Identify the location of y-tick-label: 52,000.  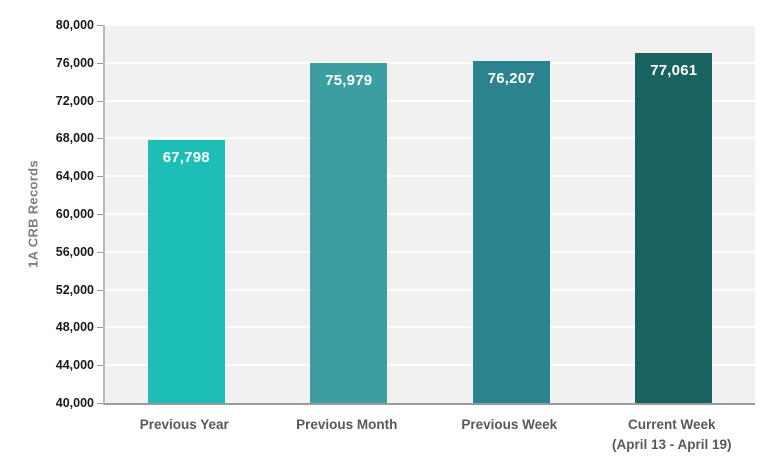
(74, 289).